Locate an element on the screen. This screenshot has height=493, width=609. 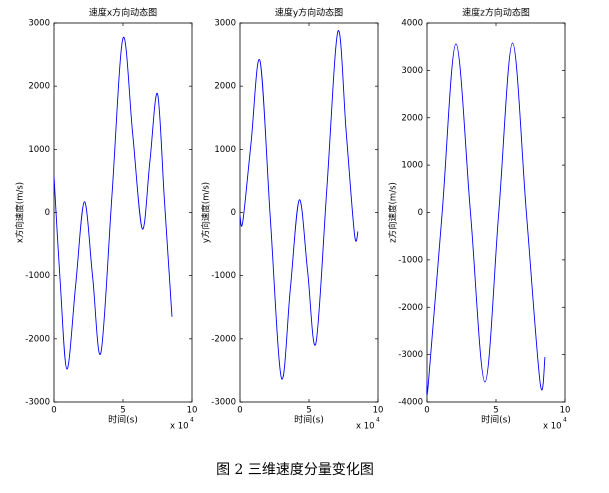
chart-title: 速度x方向动态图 is located at coordinates (123, 13).